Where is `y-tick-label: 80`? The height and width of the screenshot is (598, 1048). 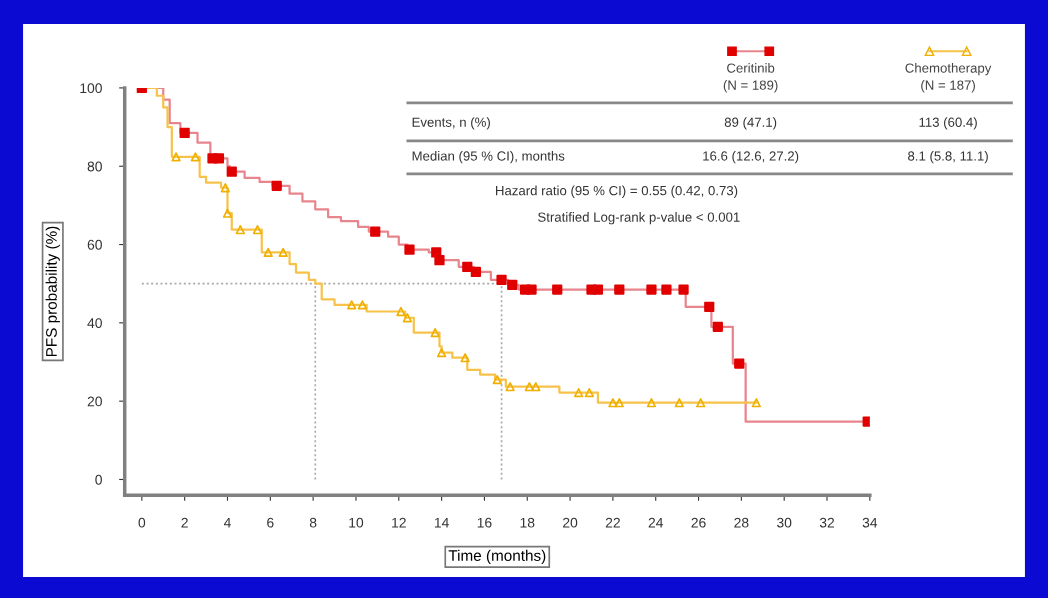
y-tick-label: 80 is located at coordinates (94, 166).